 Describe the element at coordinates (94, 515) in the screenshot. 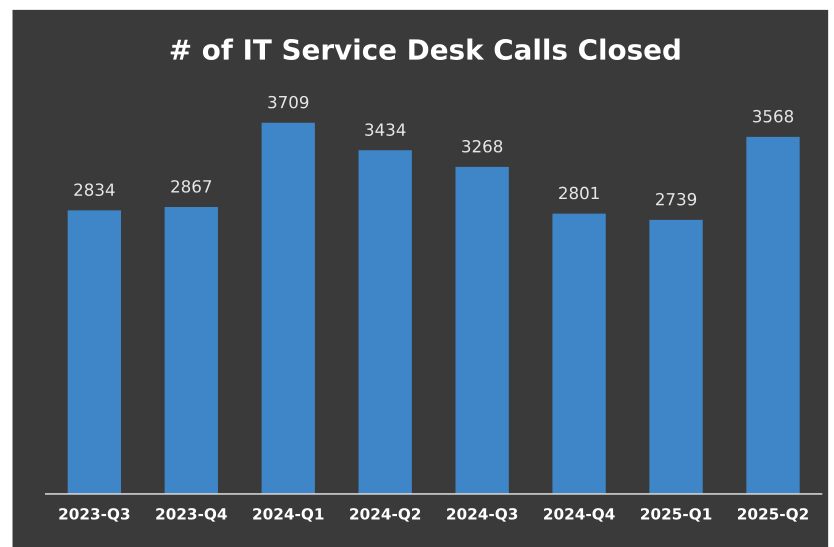

I see `x-tick-label: 2023-Q3` at that location.